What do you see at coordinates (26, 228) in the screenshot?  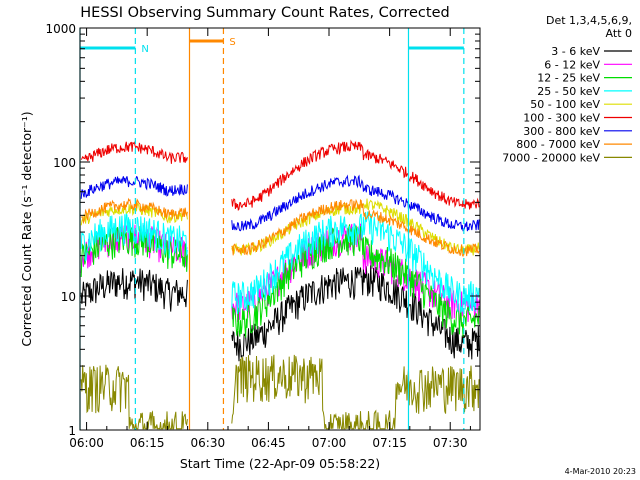 I see `y-axis-label: Corrected Count Rate (s⁻¹ detector⁻¹)` at bounding box center [26, 228].